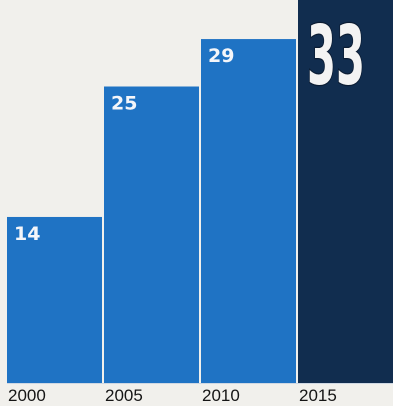 Image resolution: width=393 pixels, height=406 pixels. I want to click on value-label-2005: 25, so click(124, 104).